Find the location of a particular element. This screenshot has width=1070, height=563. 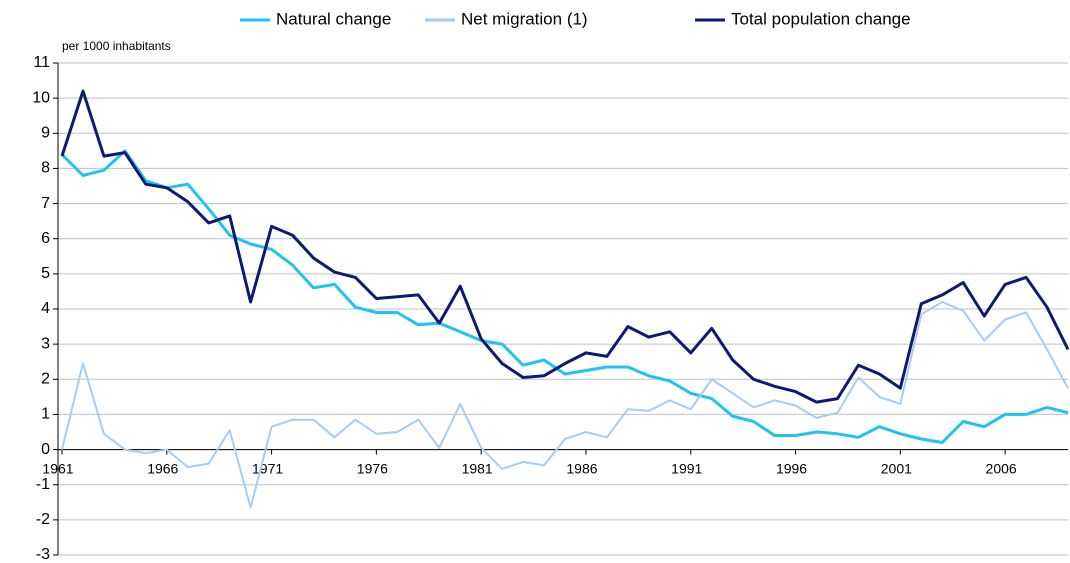

y-tick-label: 0 is located at coordinates (45, 449).